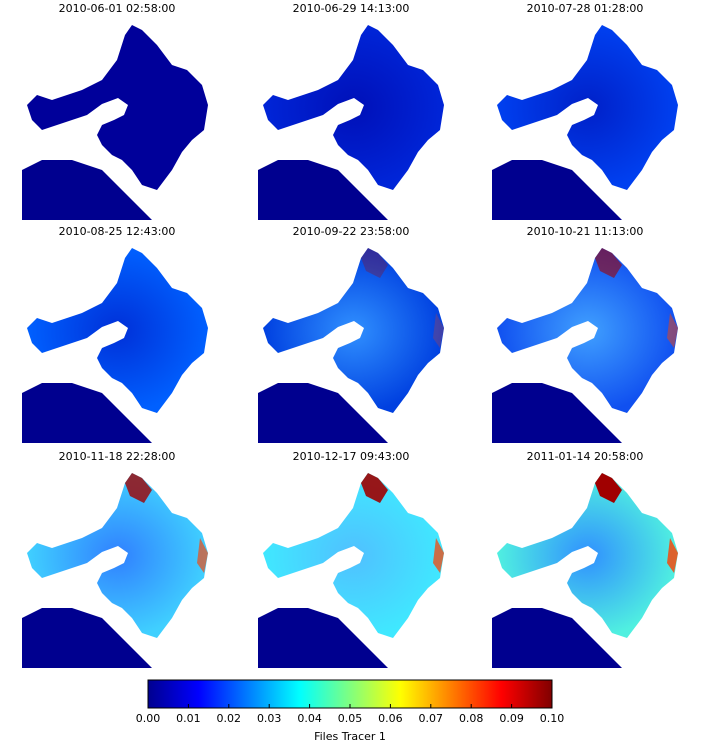 The image size is (702, 750). Describe the element at coordinates (471, 718) in the screenshot. I see `colorbar-tick-label: 0.08` at that location.